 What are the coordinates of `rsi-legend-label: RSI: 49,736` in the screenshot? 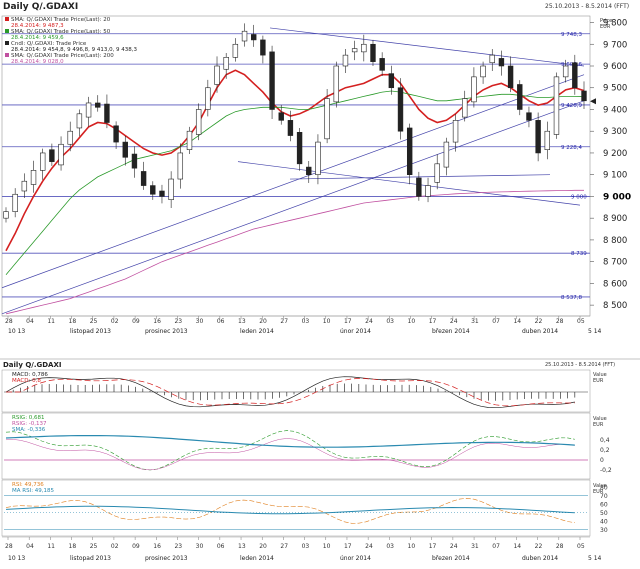 It's located at (28, 485).